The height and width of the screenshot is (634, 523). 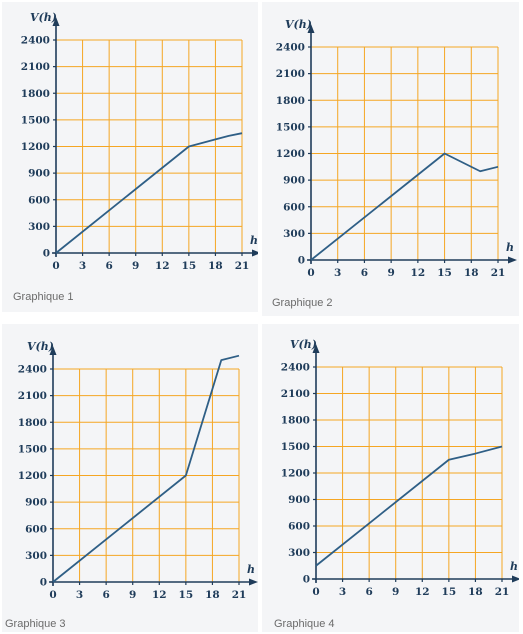 I want to click on caption-4: Graphique 4, so click(x=304, y=624).